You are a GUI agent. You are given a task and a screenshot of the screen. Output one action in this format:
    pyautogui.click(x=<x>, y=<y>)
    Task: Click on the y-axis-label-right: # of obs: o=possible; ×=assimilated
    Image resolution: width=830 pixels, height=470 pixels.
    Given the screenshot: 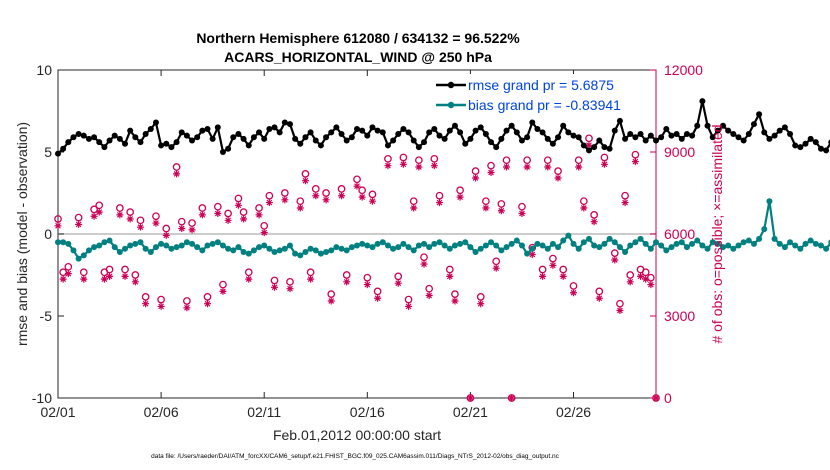 What is the action you would take?
    pyautogui.click(x=717, y=233)
    